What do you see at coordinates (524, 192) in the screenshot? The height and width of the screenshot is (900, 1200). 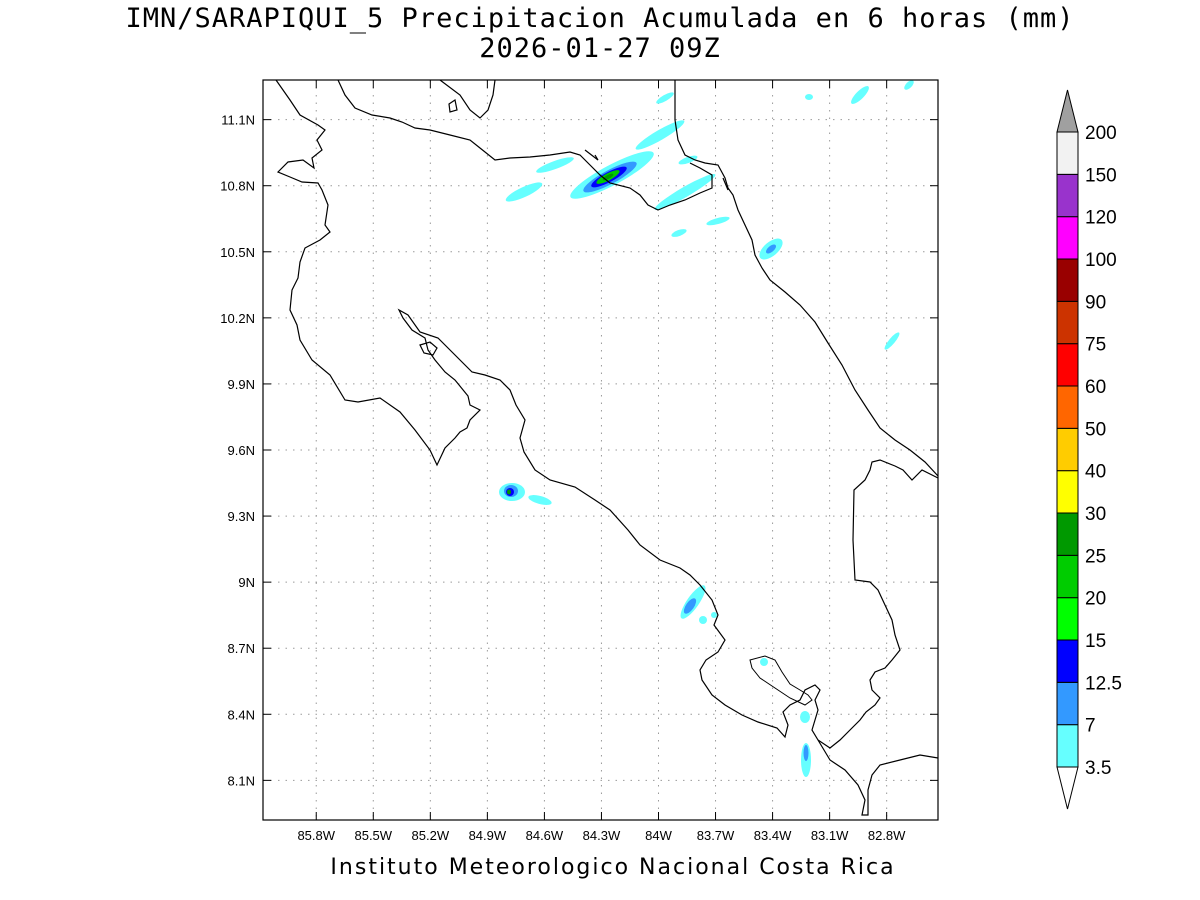 I see `precip-cell-west` at bounding box center [524, 192].